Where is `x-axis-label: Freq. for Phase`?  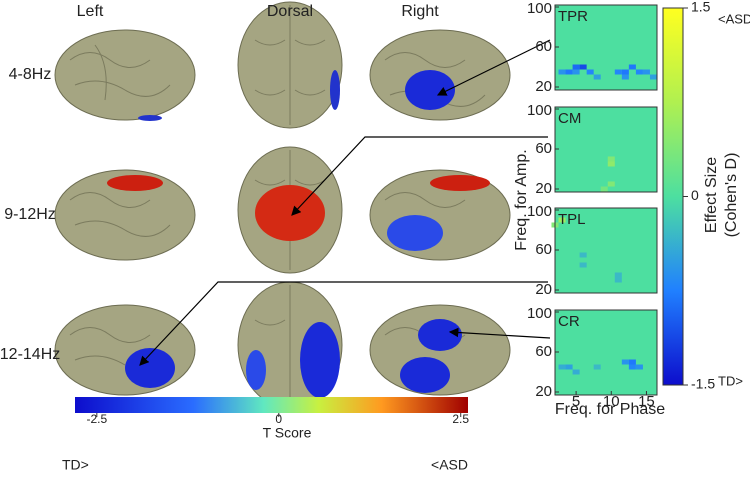 x-axis-label: Freq. for Phase is located at coordinates (610, 409).